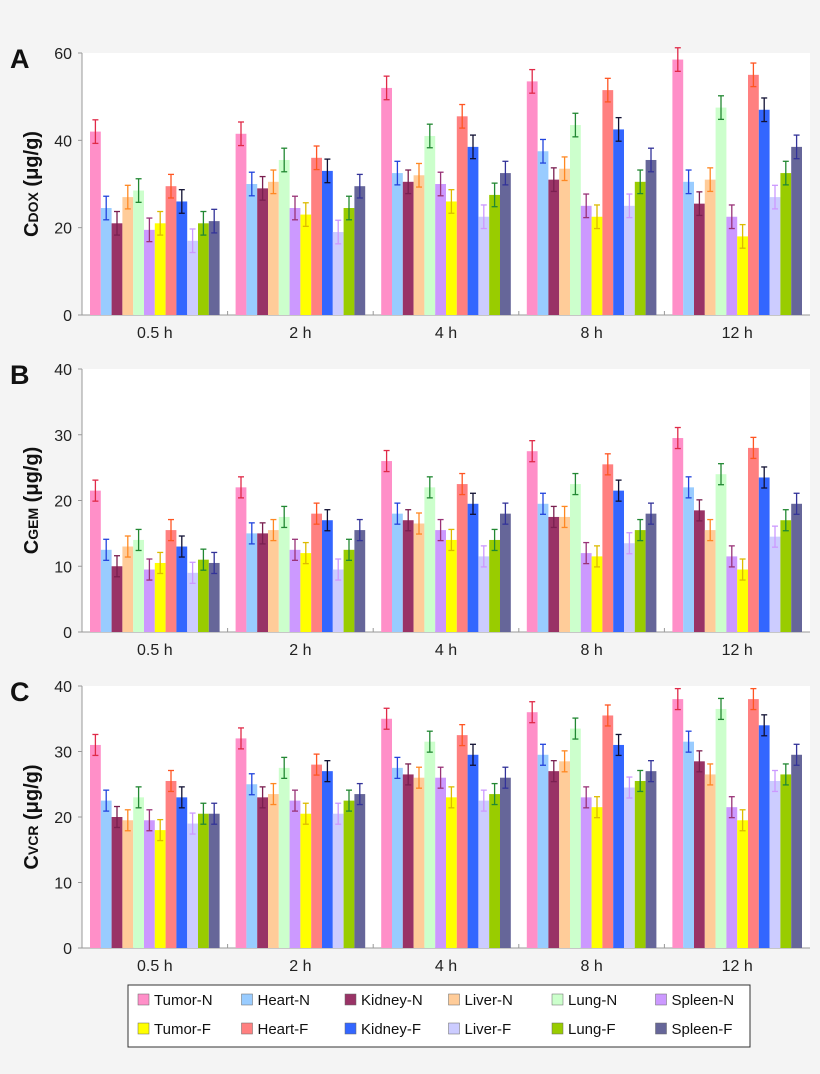 The height and width of the screenshot is (1074, 820). What do you see at coordinates (479, 1029) in the screenshot?
I see `legend-item: Liver-F` at bounding box center [479, 1029].